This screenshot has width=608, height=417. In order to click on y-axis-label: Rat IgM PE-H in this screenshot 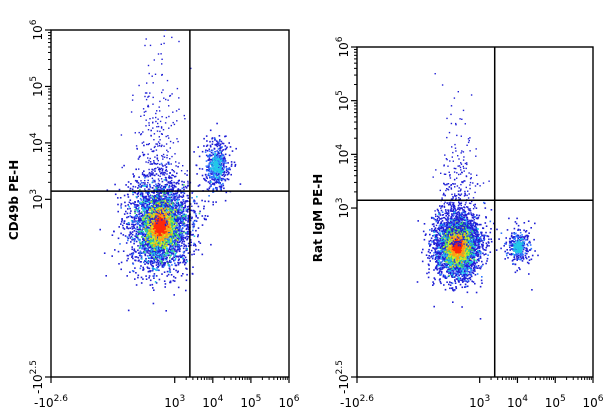, I will do `click(318, 218)`.